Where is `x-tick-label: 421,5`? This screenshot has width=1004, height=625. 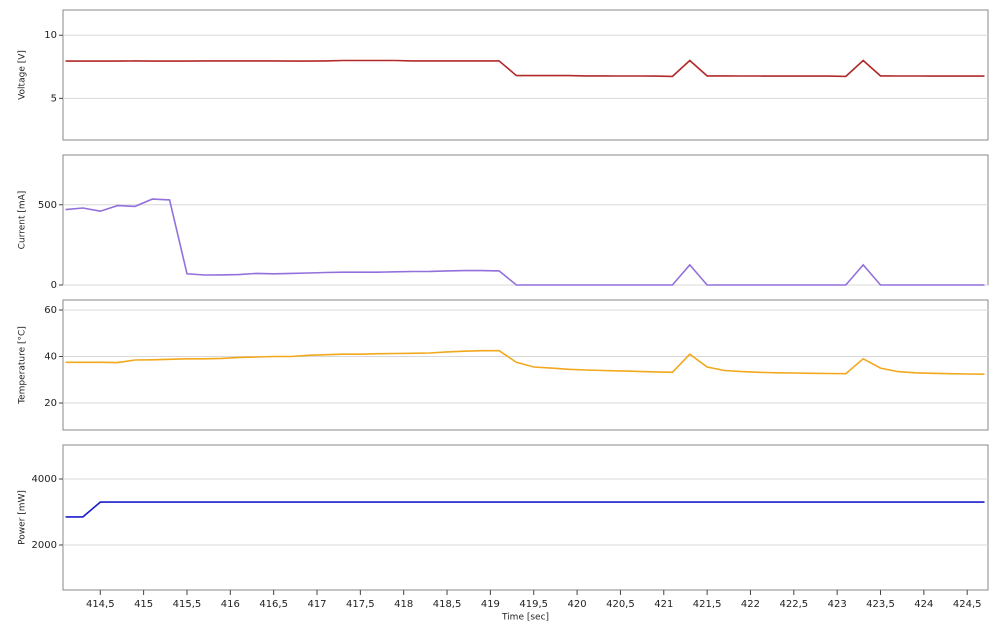 x-tick-label: 421,5 is located at coordinates (707, 604).